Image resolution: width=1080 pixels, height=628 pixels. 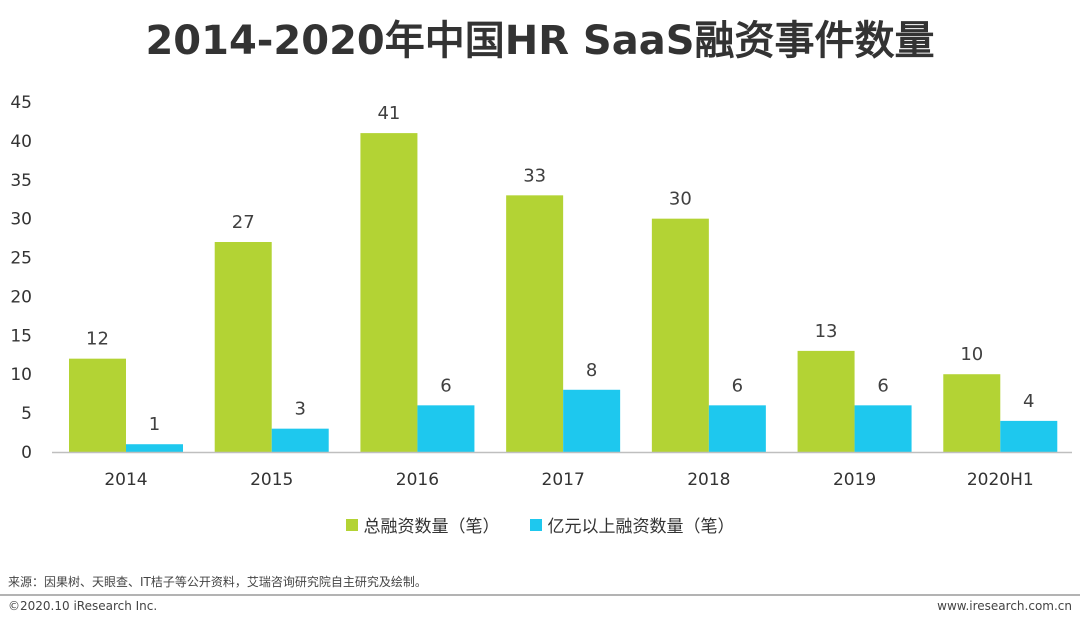 What do you see at coordinates (21, 259) in the screenshot?
I see `y-tick-label: 25` at bounding box center [21, 259].